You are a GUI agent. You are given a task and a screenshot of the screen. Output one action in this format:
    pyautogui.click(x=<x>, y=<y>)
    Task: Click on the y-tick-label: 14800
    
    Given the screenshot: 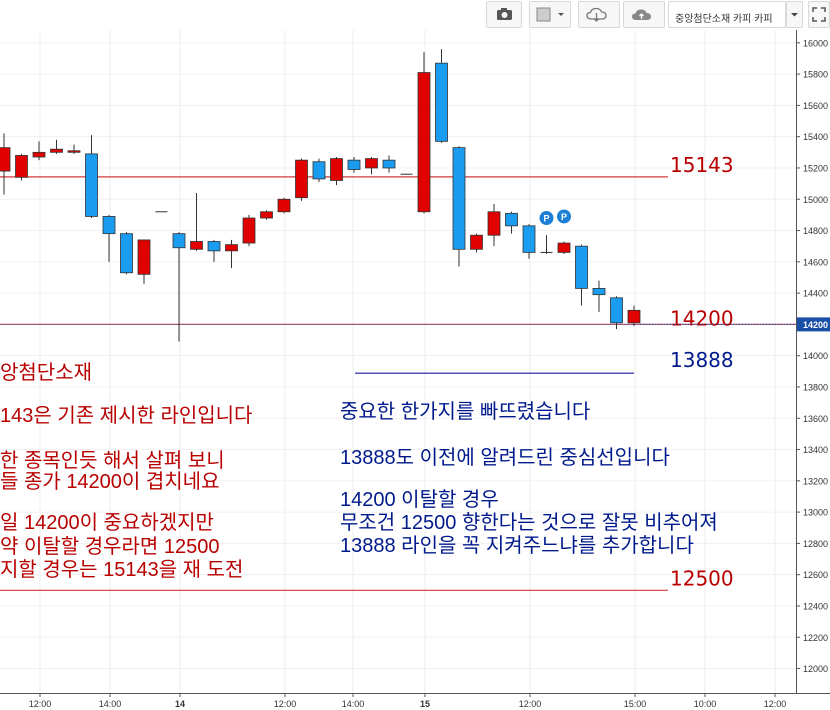 What is the action you would take?
    pyautogui.click(x=815, y=231)
    